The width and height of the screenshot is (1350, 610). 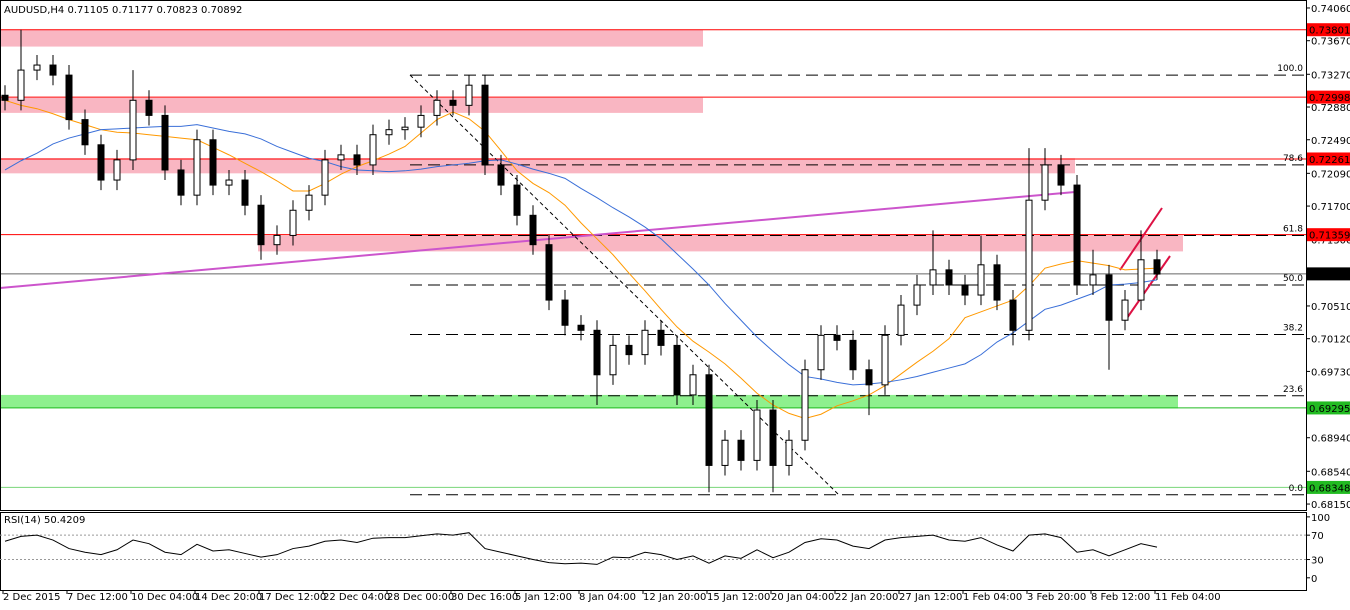 I want to click on level-label: 0.72998, so click(x=1329, y=98).